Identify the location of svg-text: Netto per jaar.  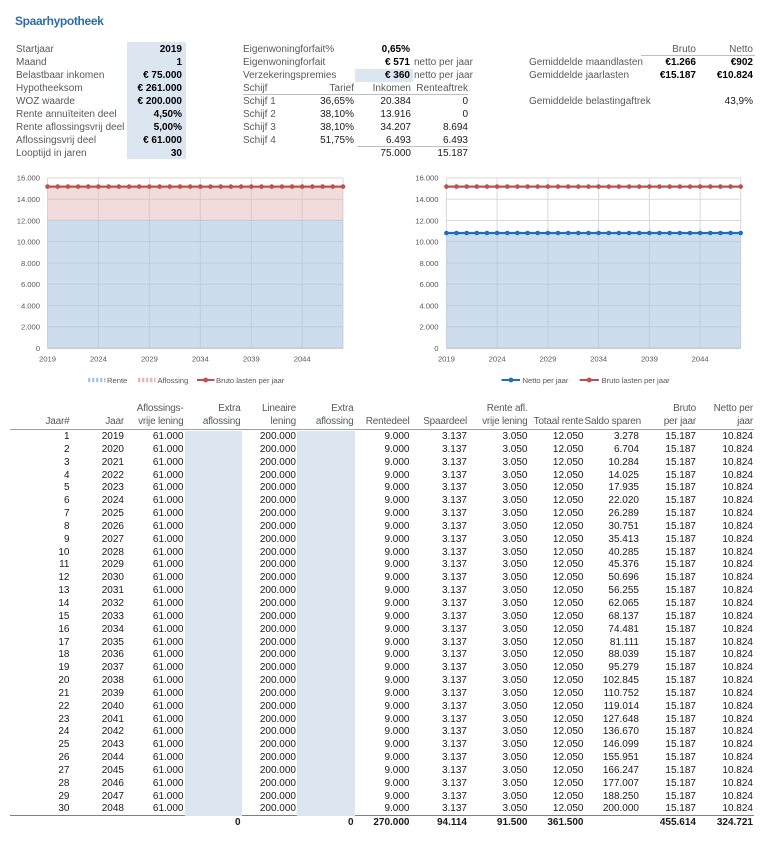
(546, 380).